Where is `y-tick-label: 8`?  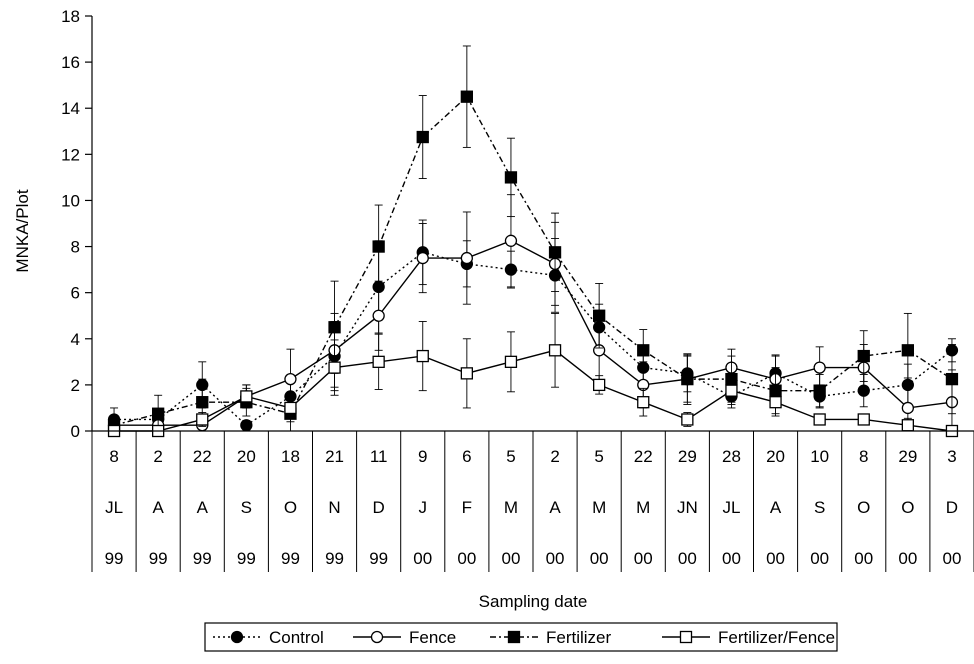 y-tick-label: 8 is located at coordinates (75, 247).